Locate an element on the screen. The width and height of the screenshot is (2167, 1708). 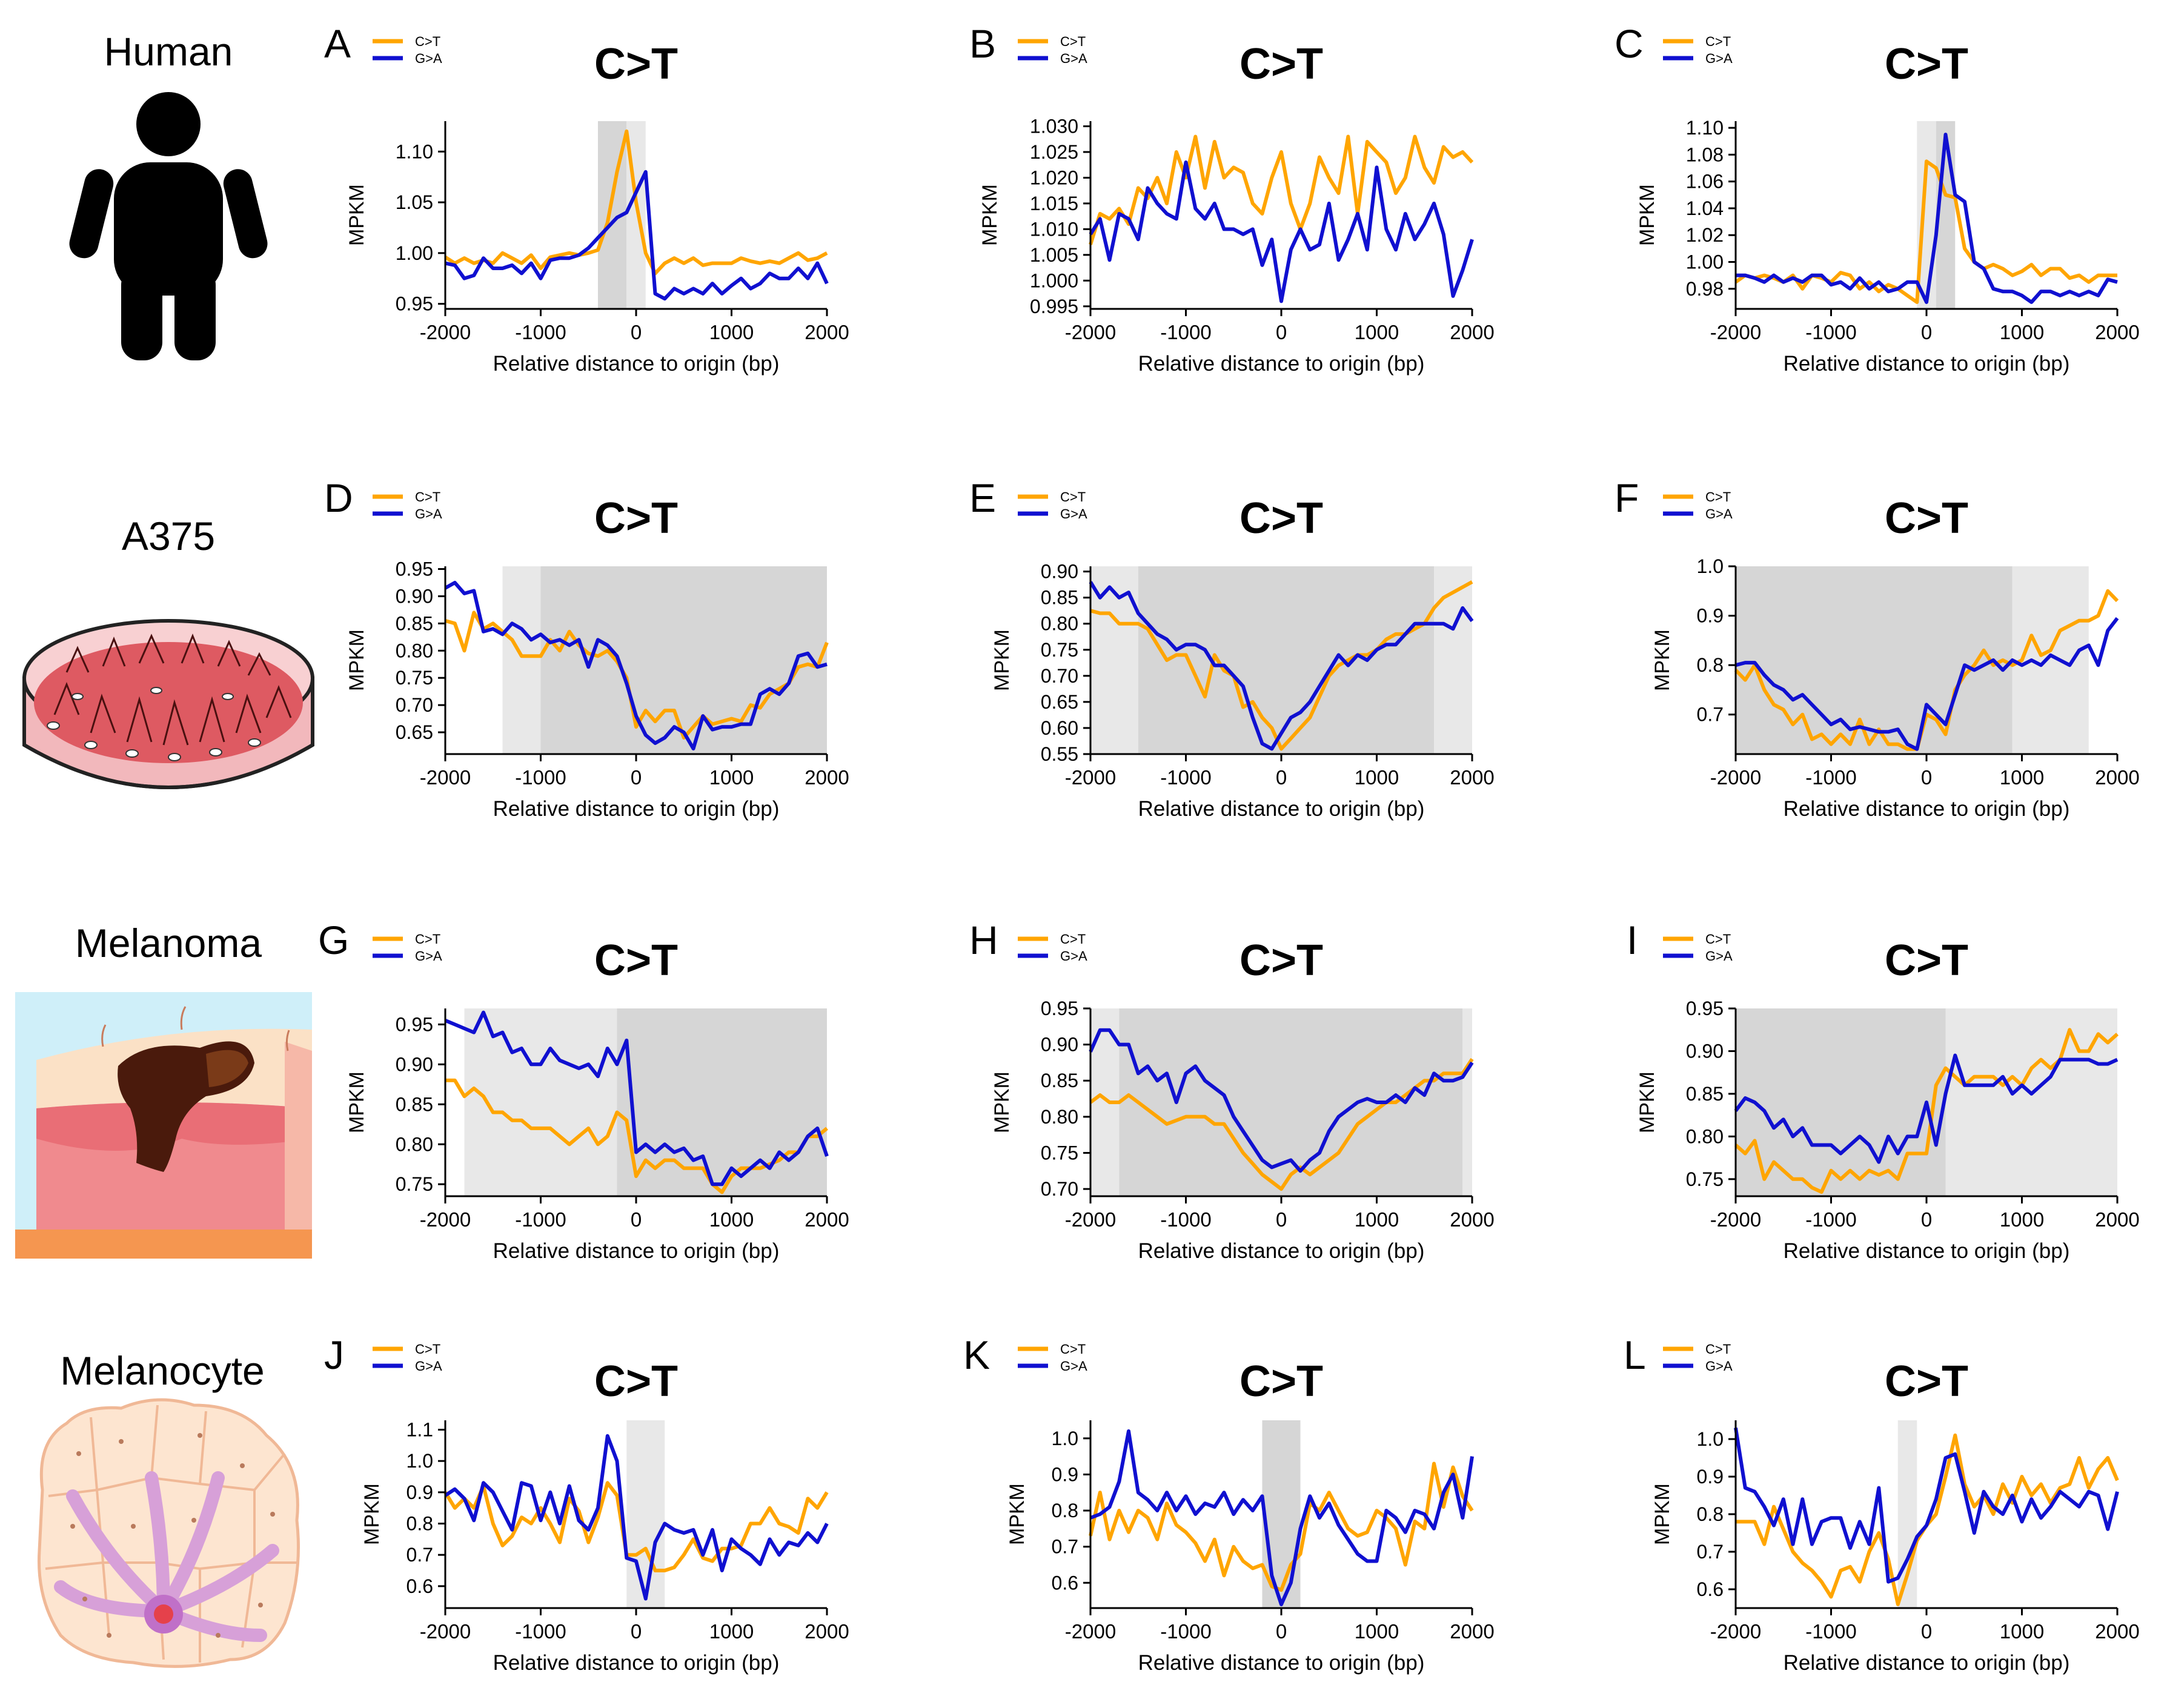
y-tick-label: 1.00 is located at coordinates (1705, 262).